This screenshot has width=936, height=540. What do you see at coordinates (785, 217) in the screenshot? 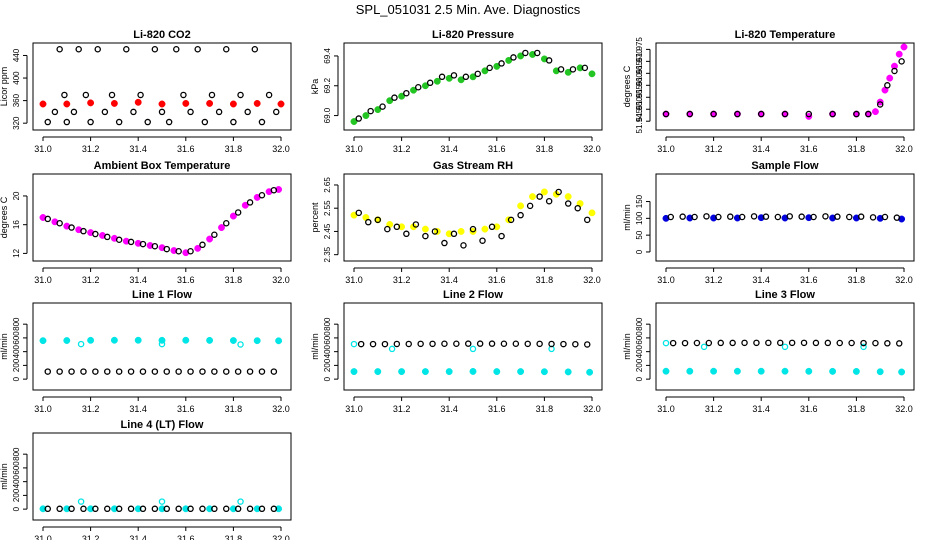
I see `plot-frame` at bounding box center [785, 217].